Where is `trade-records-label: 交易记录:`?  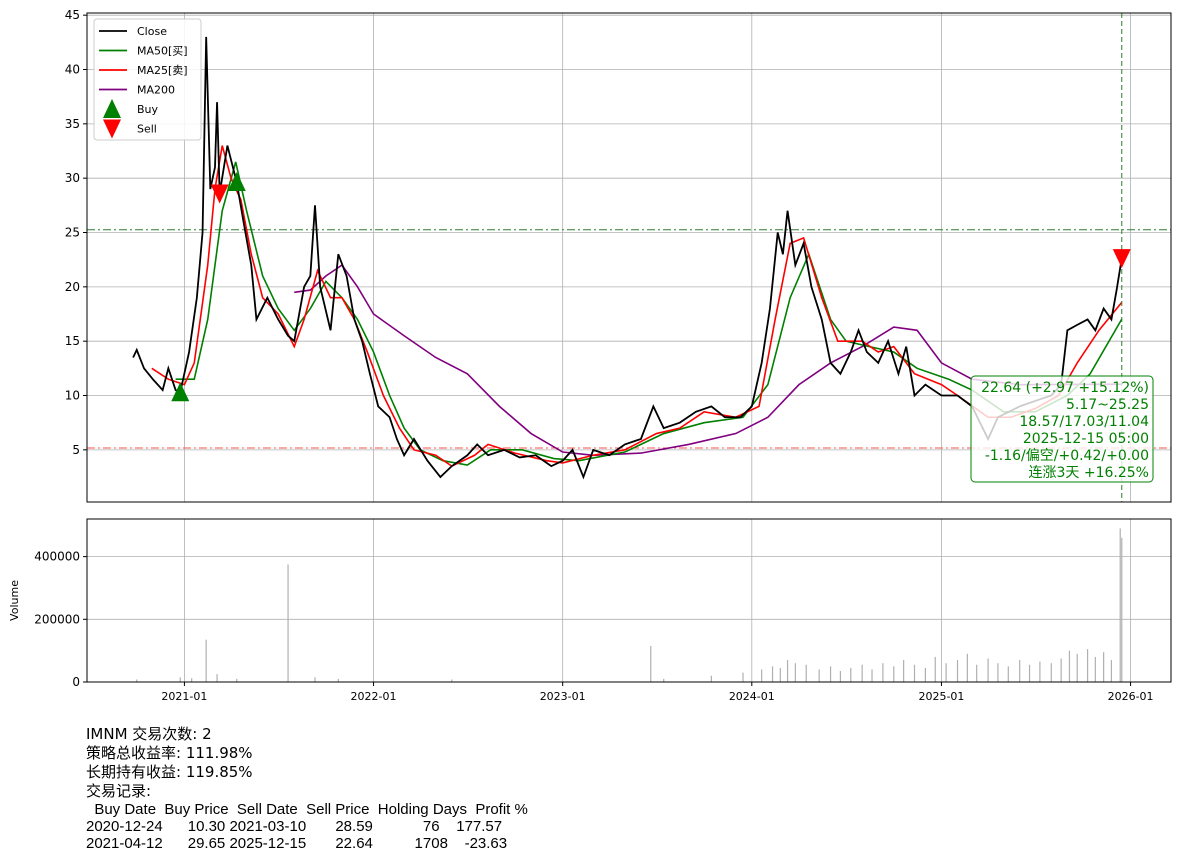 trade-records-label: 交易记录: is located at coordinates (119, 791).